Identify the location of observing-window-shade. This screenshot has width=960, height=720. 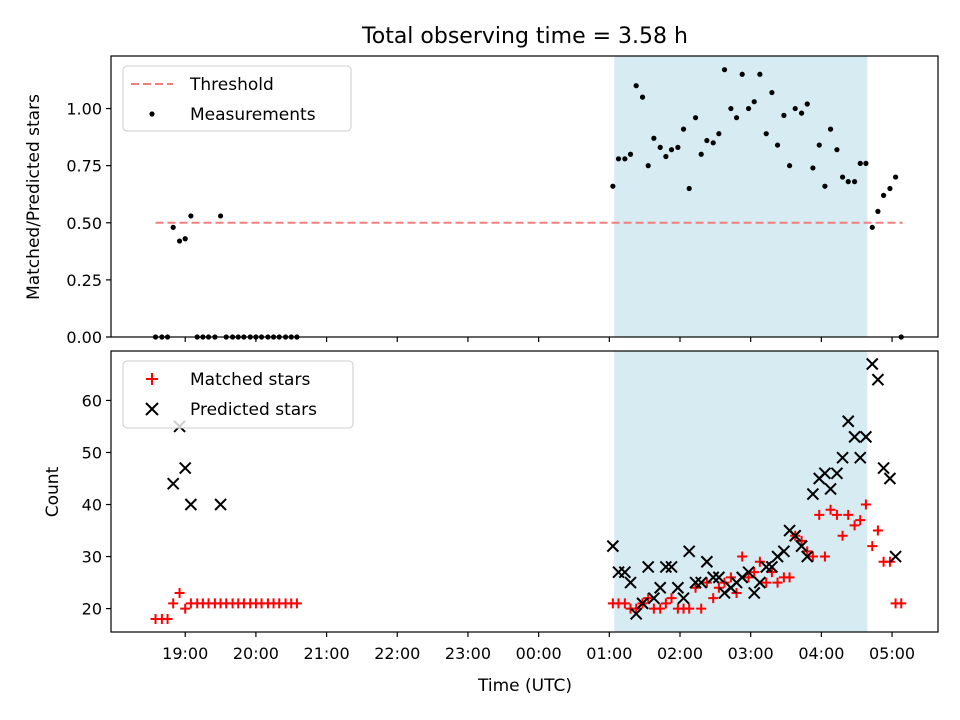
(741, 196).